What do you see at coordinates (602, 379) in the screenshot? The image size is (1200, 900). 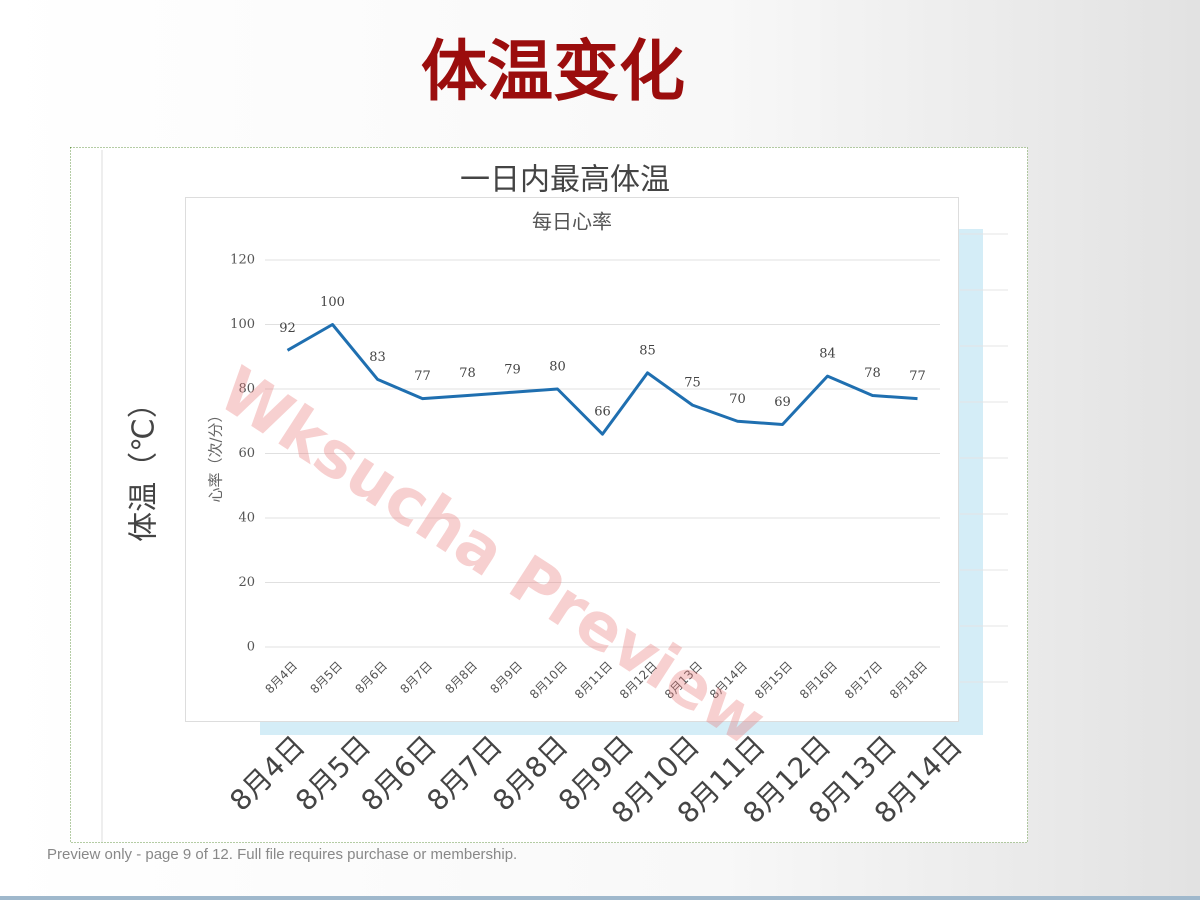 I see `line` at bounding box center [602, 379].